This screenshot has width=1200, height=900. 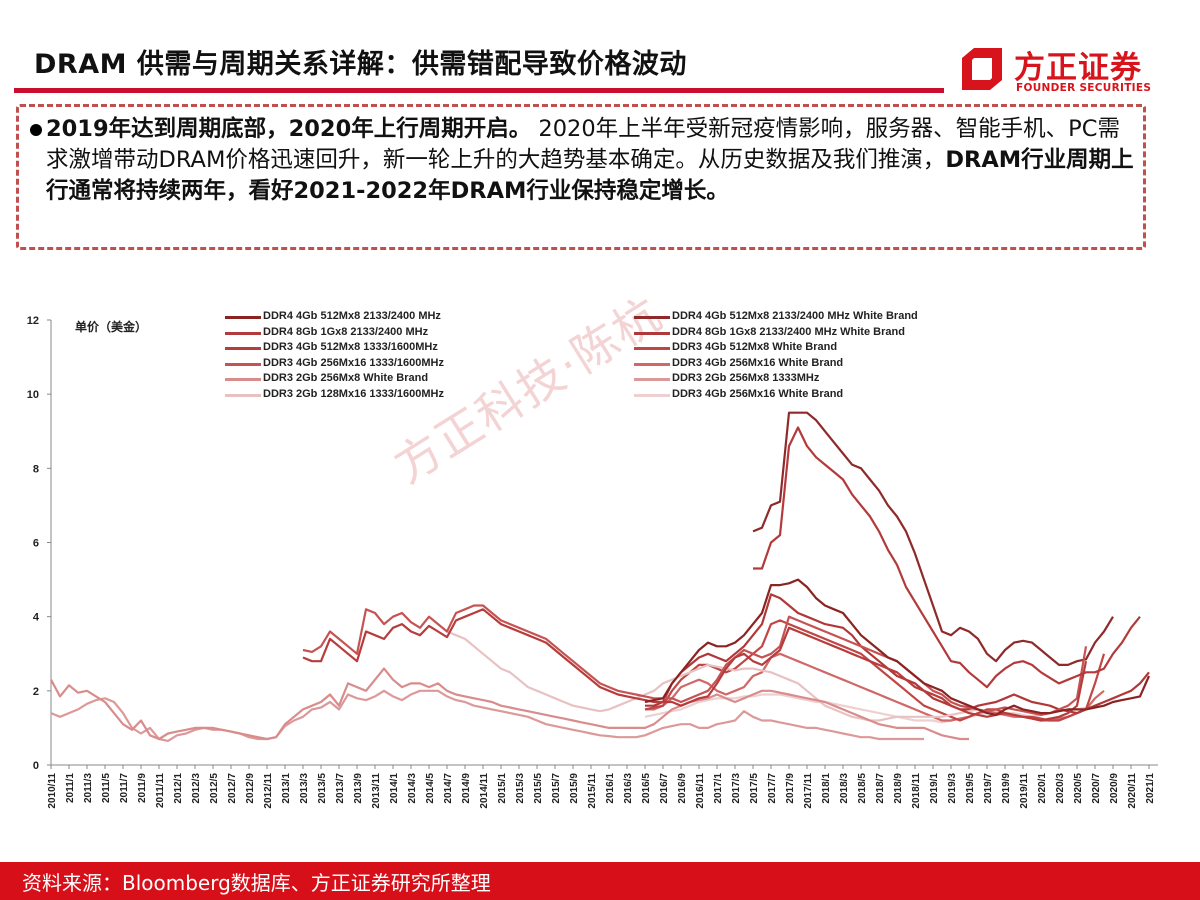 What do you see at coordinates (646, 788) in the screenshot?
I see `x-tick-label: 2016/5` at bounding box center [646, 788].